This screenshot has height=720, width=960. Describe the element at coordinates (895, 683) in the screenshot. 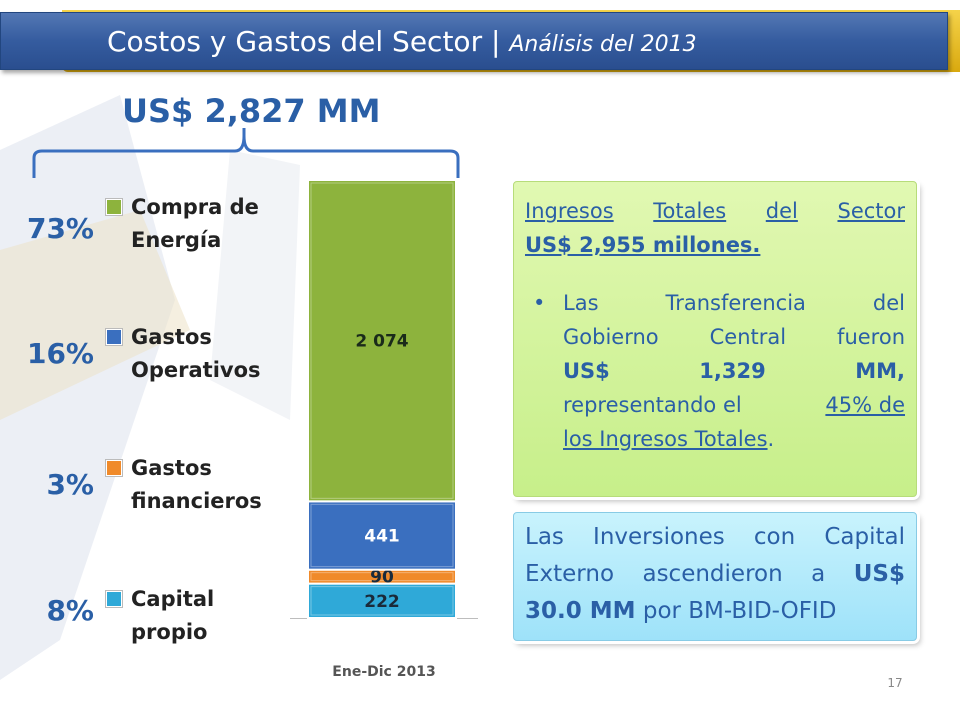

I see `page-number: 17` at that location.